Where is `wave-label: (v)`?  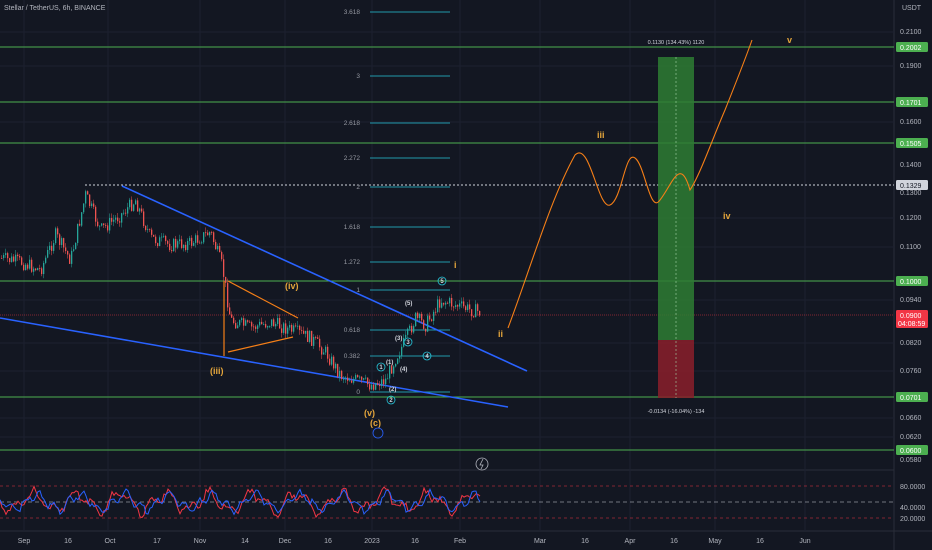 wave-label: (v) is located at coordinates (369, 413).